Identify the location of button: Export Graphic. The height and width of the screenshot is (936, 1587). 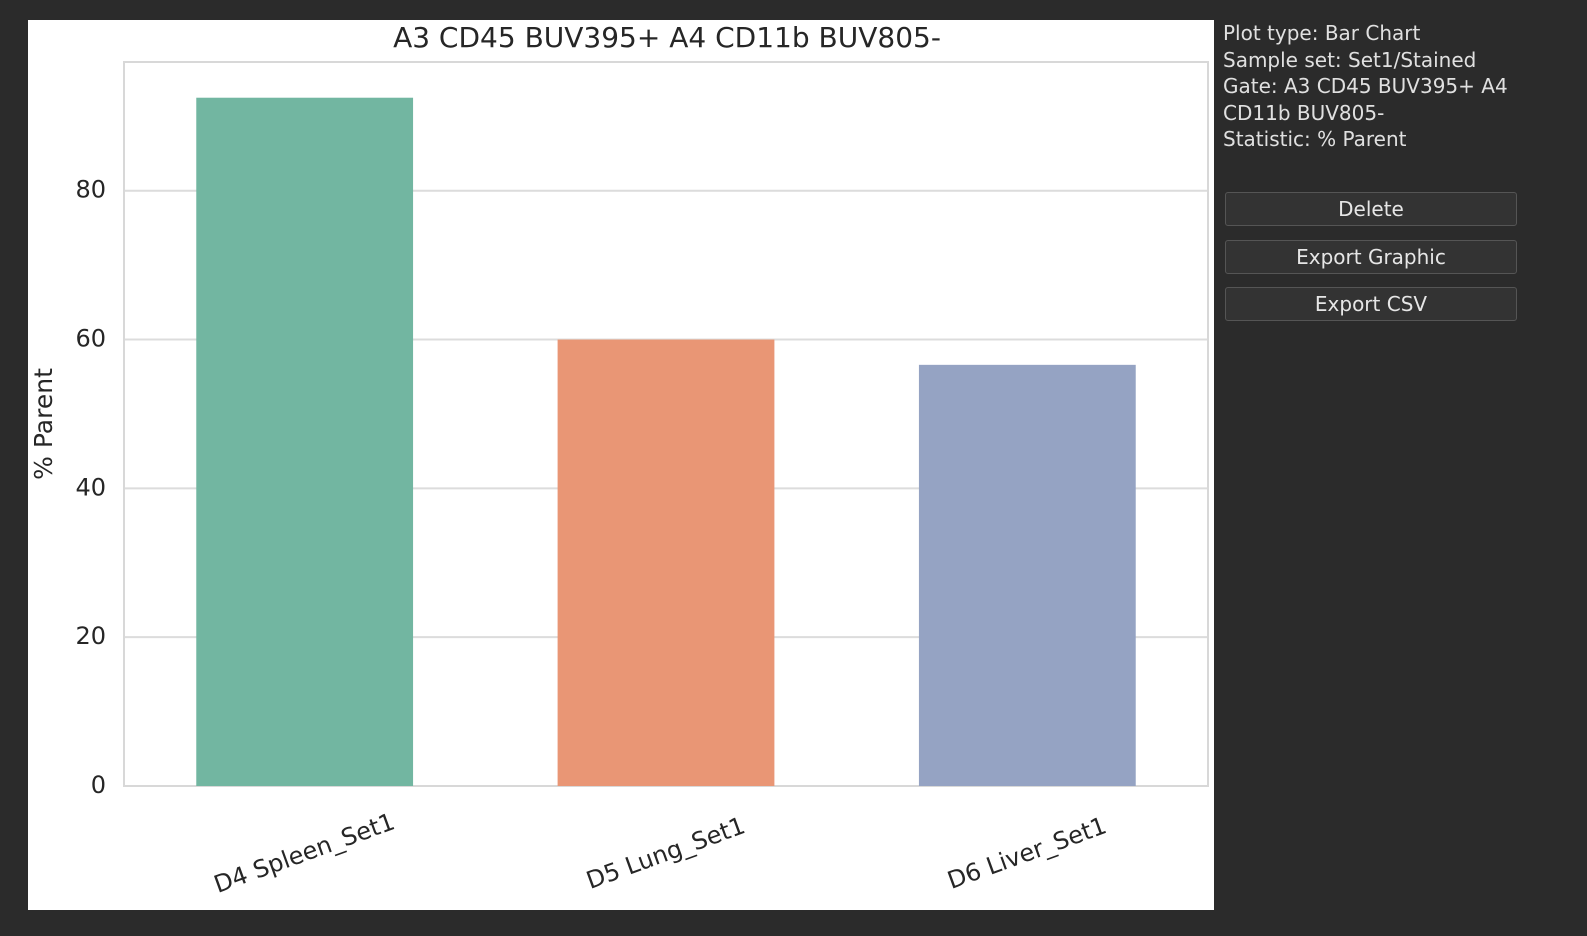
(1371, 256).